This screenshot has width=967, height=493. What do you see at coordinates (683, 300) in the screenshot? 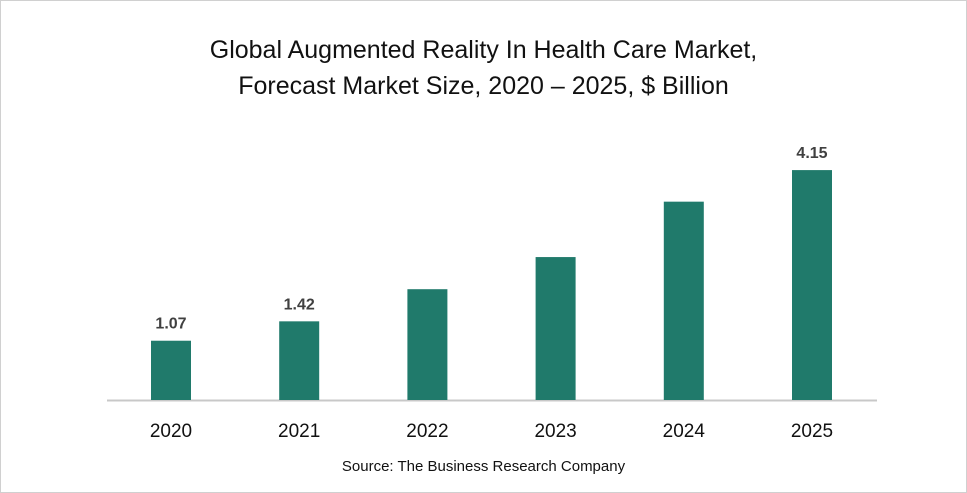
I see `bar-2024` at bounding box center [683, 300].